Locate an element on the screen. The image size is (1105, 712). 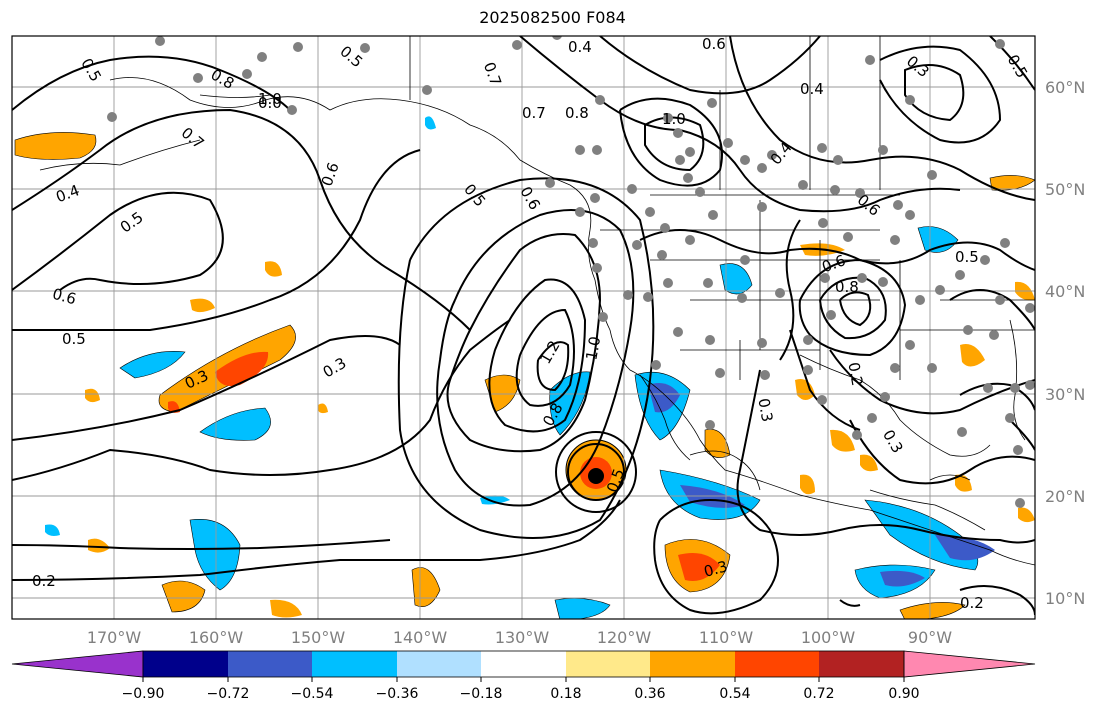
map-title: 2025082500 F084 is located at coordinates (552, 17).